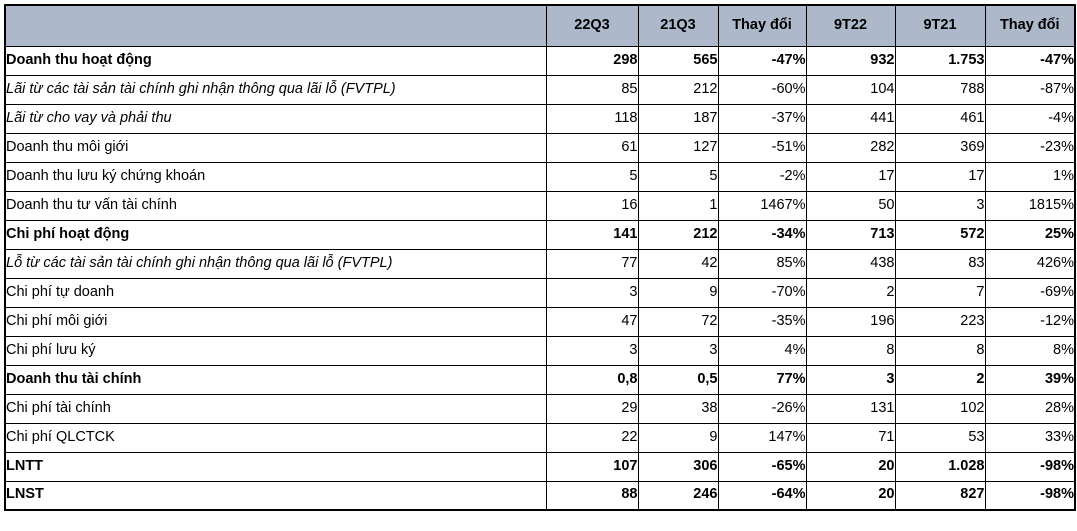 The image size is (1077, 531). I want to click on value-cell: -35%, so click(762, 321).